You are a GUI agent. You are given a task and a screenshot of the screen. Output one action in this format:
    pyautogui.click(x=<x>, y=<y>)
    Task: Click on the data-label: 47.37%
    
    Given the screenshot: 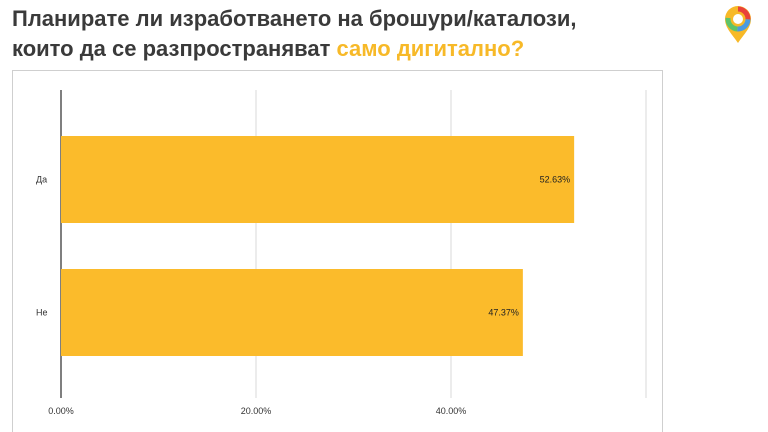 What is the action you would take?
    pyautogui.click(x=503, y=313)
    